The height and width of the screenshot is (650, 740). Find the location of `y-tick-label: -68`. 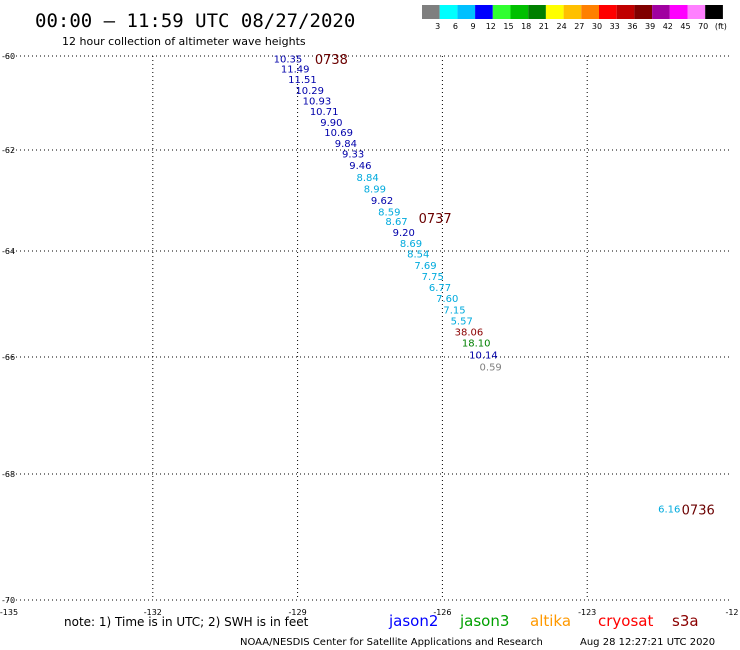

y-tick-label: -68 is located at coordinates (8, 474).